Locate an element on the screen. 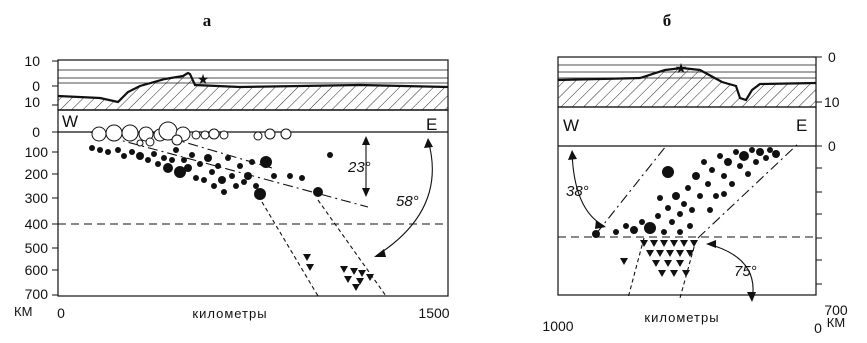 The height and width of the screenshot is (343, 867). panel-b-deep-events is located at coordinates (659, 258).